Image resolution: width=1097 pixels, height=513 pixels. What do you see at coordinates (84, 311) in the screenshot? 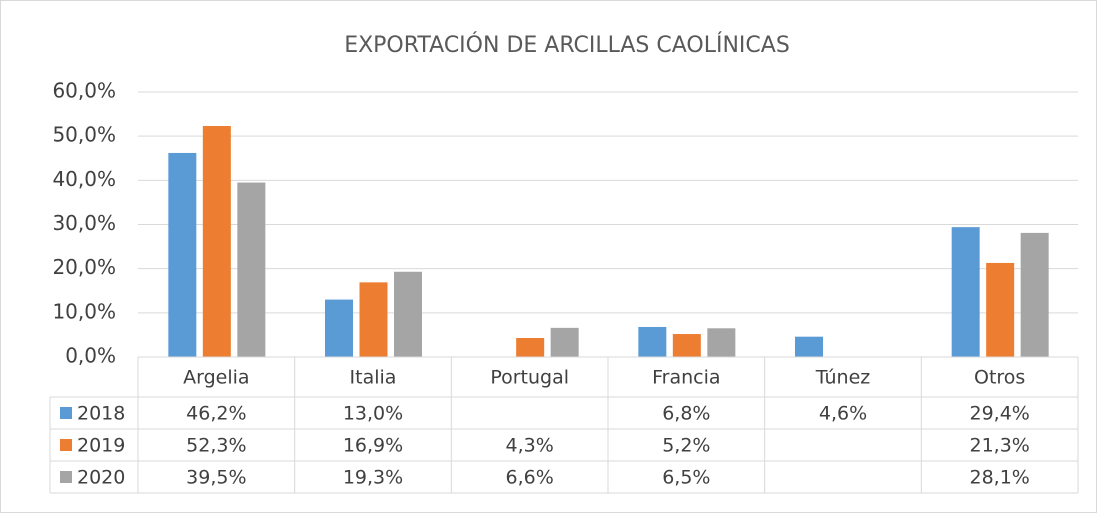
I see `y-tick-label: 10,0%` at bounding box center [84, 311].